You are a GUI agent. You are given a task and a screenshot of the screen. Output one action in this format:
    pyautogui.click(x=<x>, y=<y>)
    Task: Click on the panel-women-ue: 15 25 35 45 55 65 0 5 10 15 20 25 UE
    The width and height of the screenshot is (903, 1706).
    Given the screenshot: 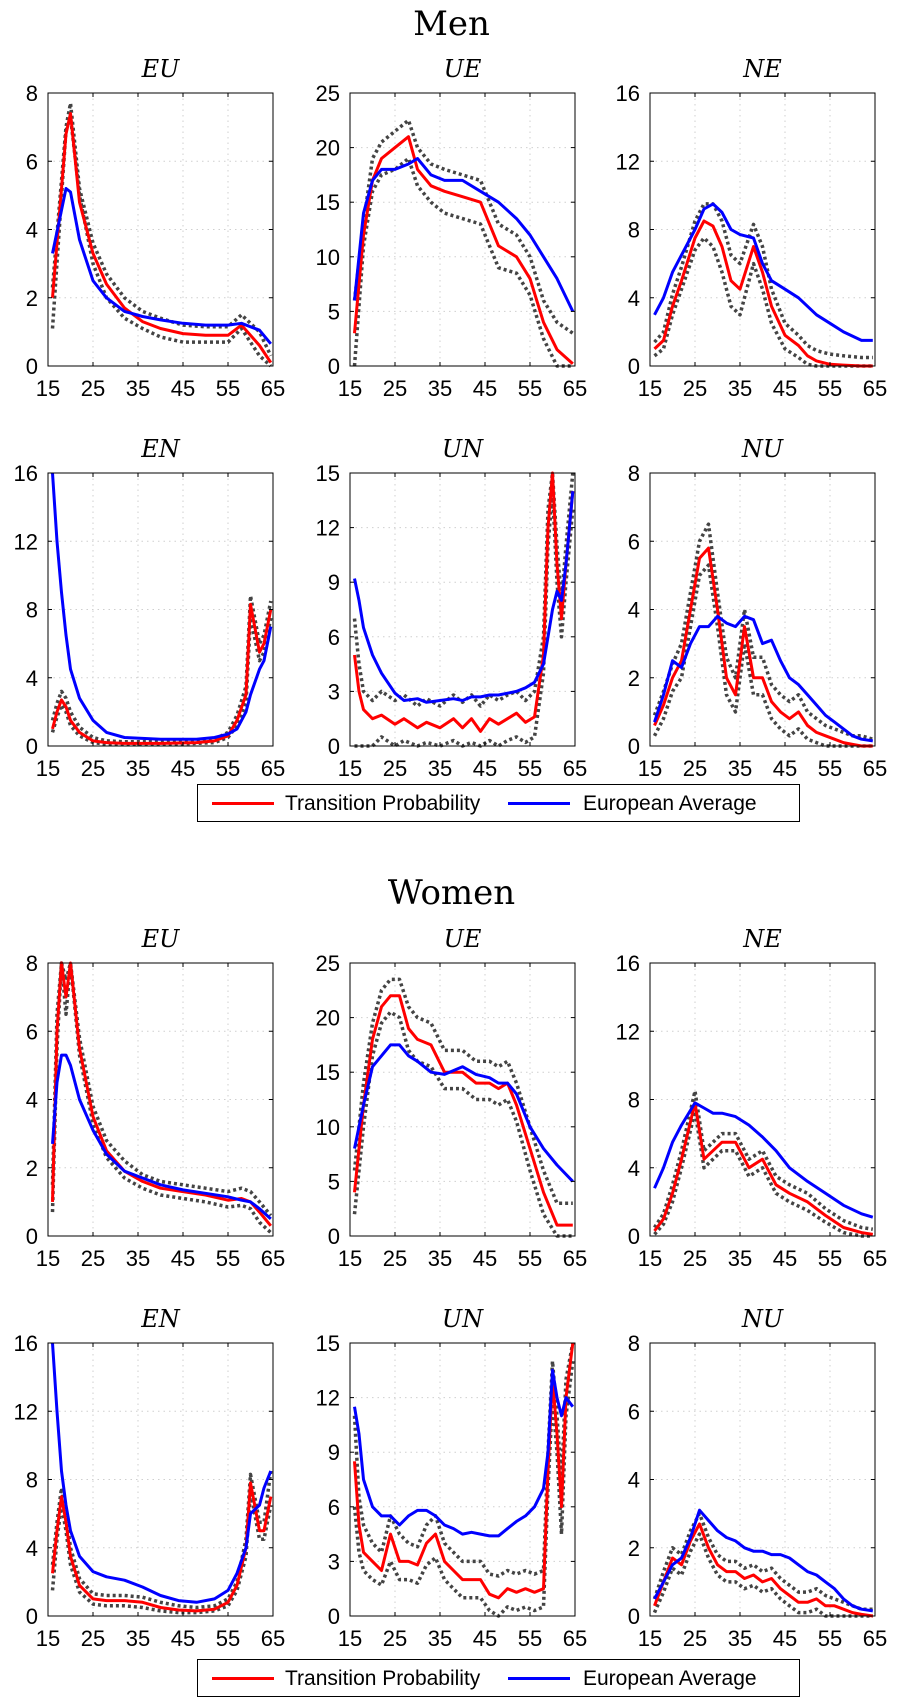 What is the action you would take?
    pyautogui.click(x=452, y=1098)
    